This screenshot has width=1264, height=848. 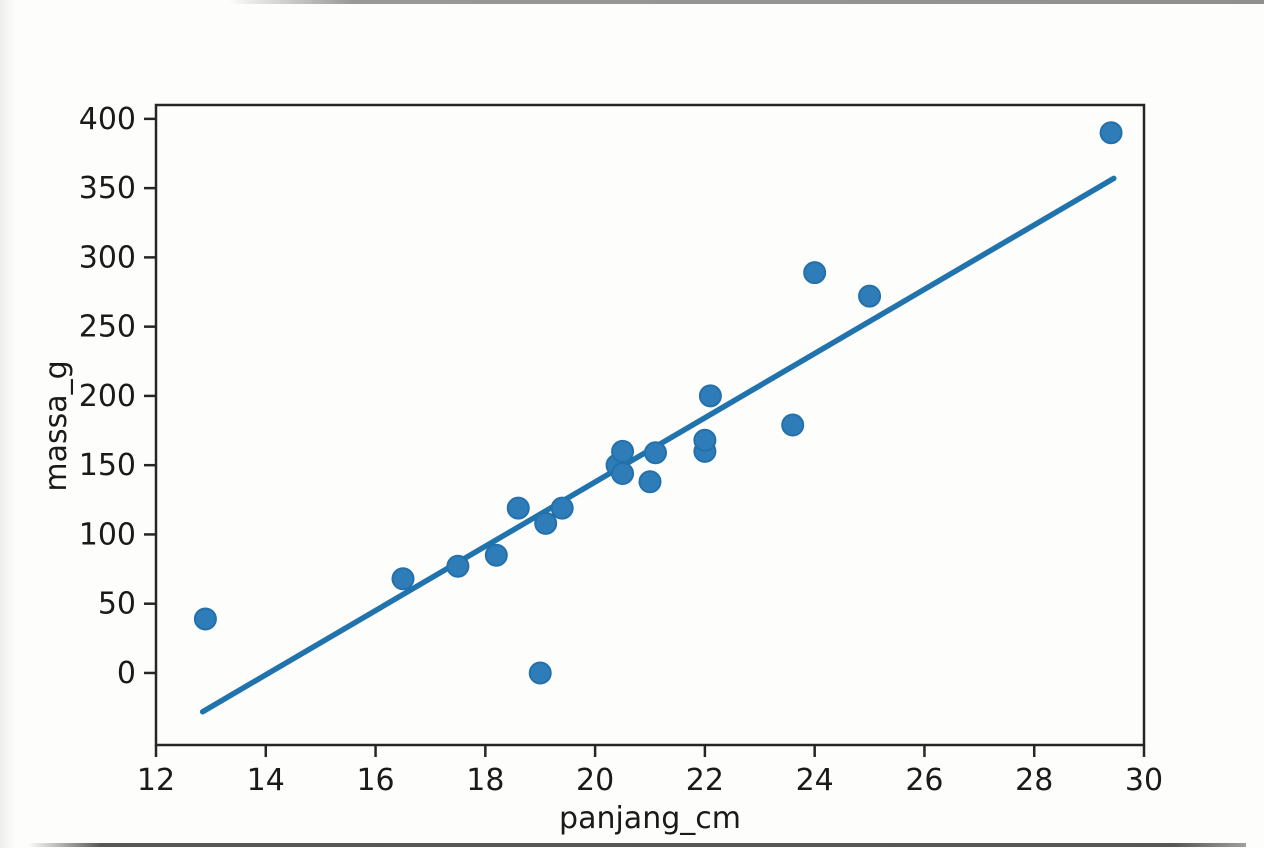 What do you see at coordinates (117, 604) in the screenshot?
I see `y-tick-label: 50` at bounding box center [117, 604].